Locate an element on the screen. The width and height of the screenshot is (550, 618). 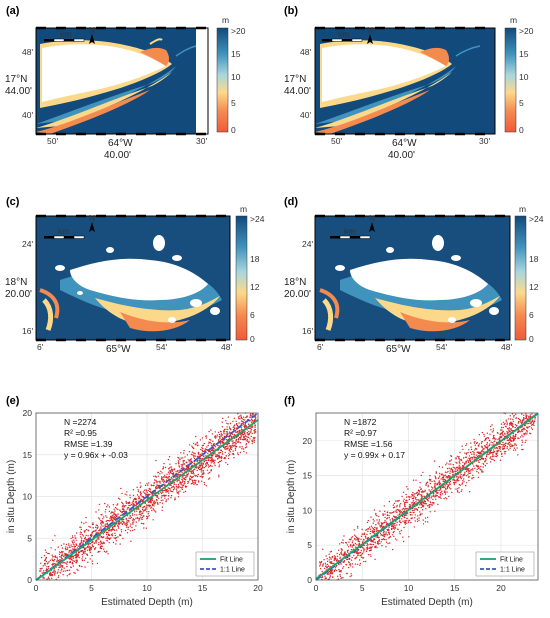
svg-text: 44.00' is located at coordinates (297, 91).